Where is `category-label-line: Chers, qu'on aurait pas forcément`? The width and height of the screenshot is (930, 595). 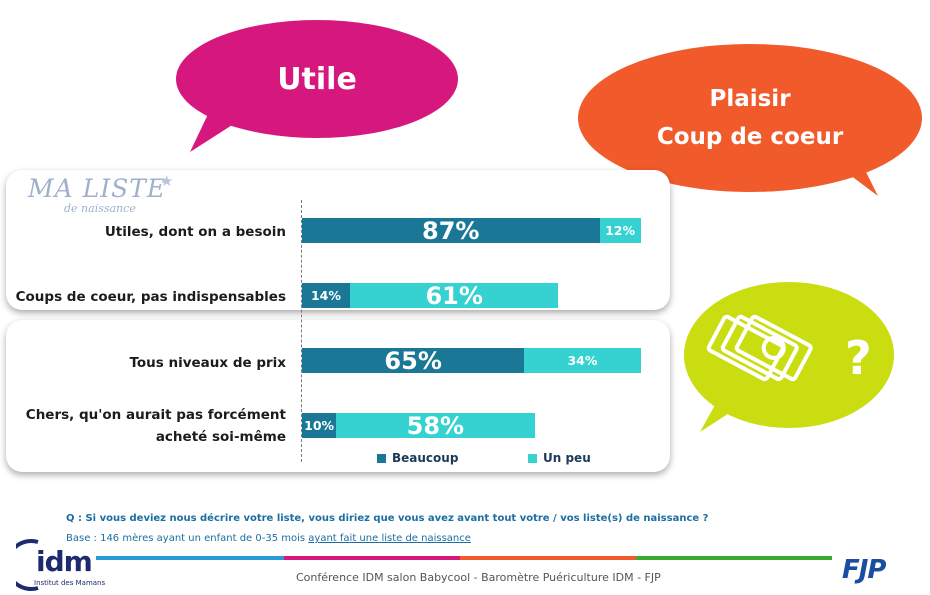 category-label-line: Chers, qu'on aurait pas forcément is located at coordinates (155, 415).